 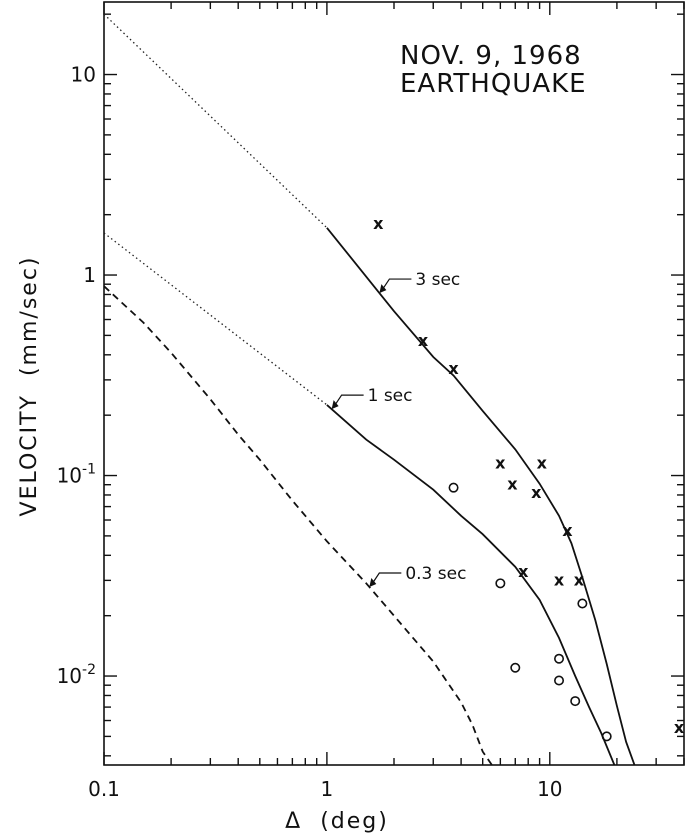 What do you see at coordinates (215, 319) in the screenshot?
I see `series-1-sec-extrapolation` at bounding box center [215, 319].